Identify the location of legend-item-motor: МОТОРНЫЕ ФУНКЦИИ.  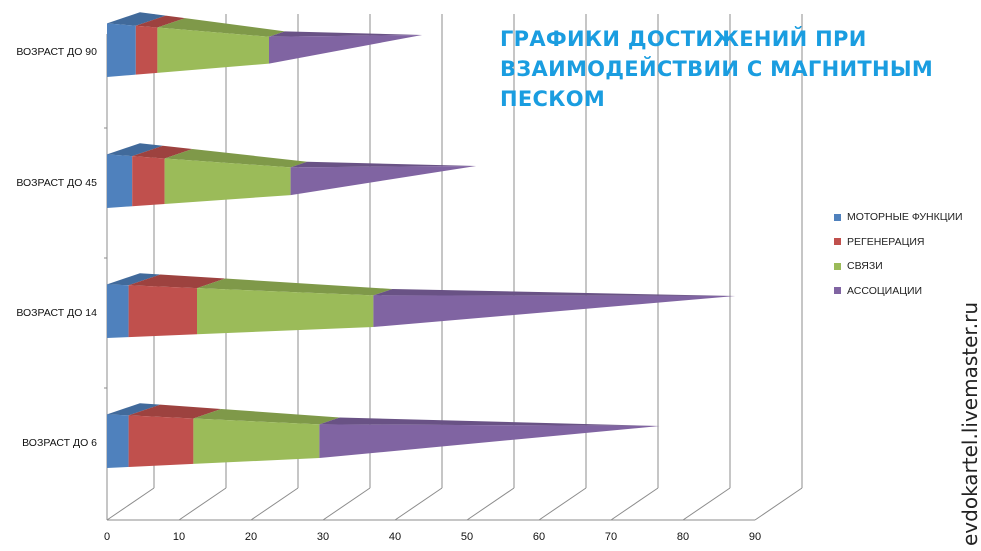
(907, 217).